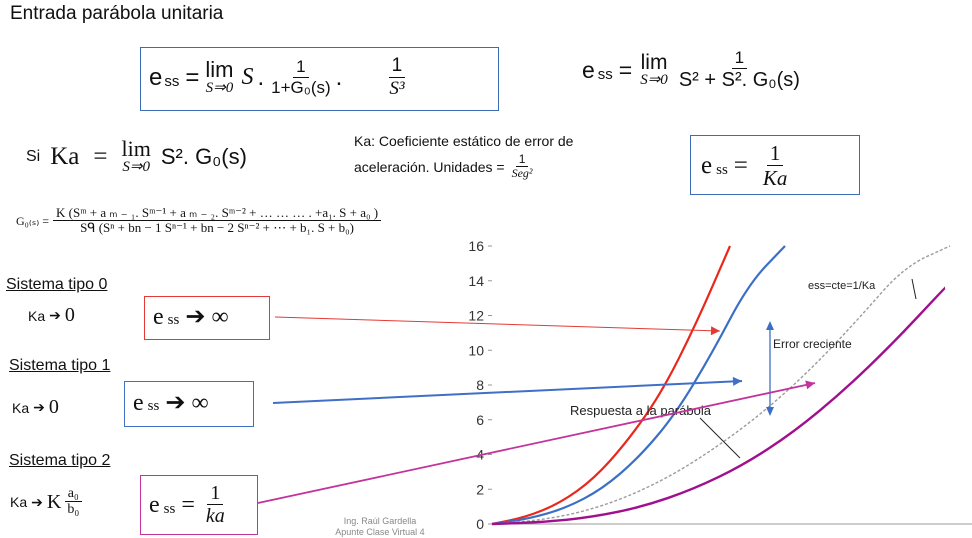  I want to click on y-tick-label: 2, so click(480, 489).